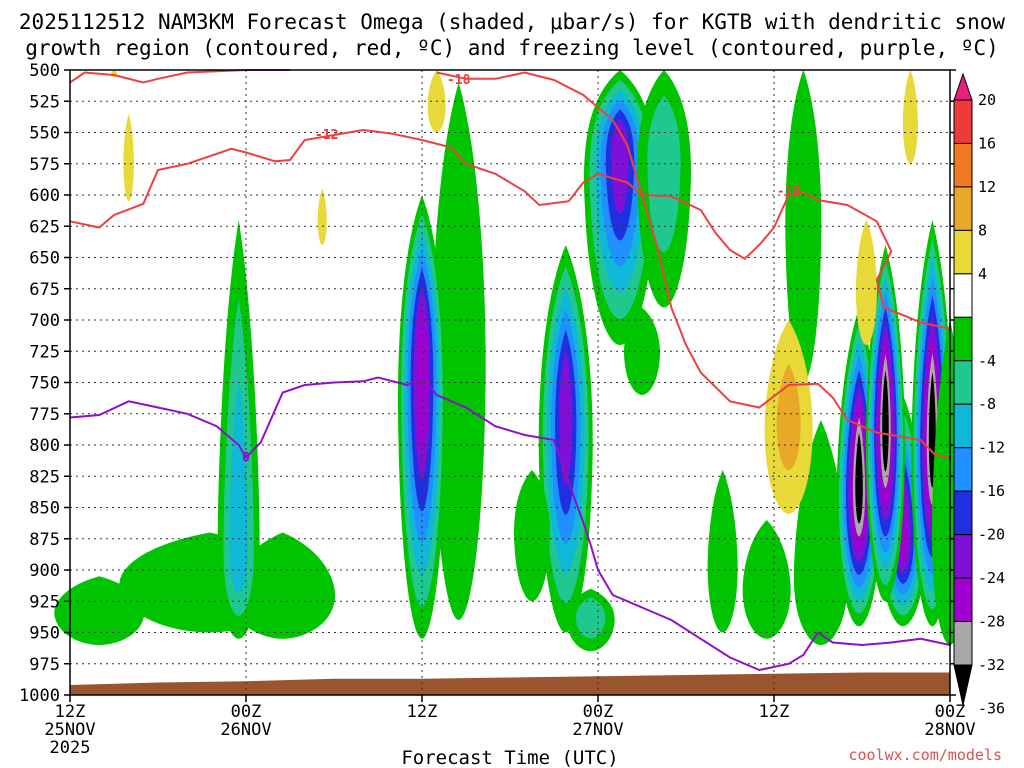 The image size is (1024, 768). Describe the element at coordinates (44, 384) in the screenshot. I see `y-tick-label: 750` at that location.